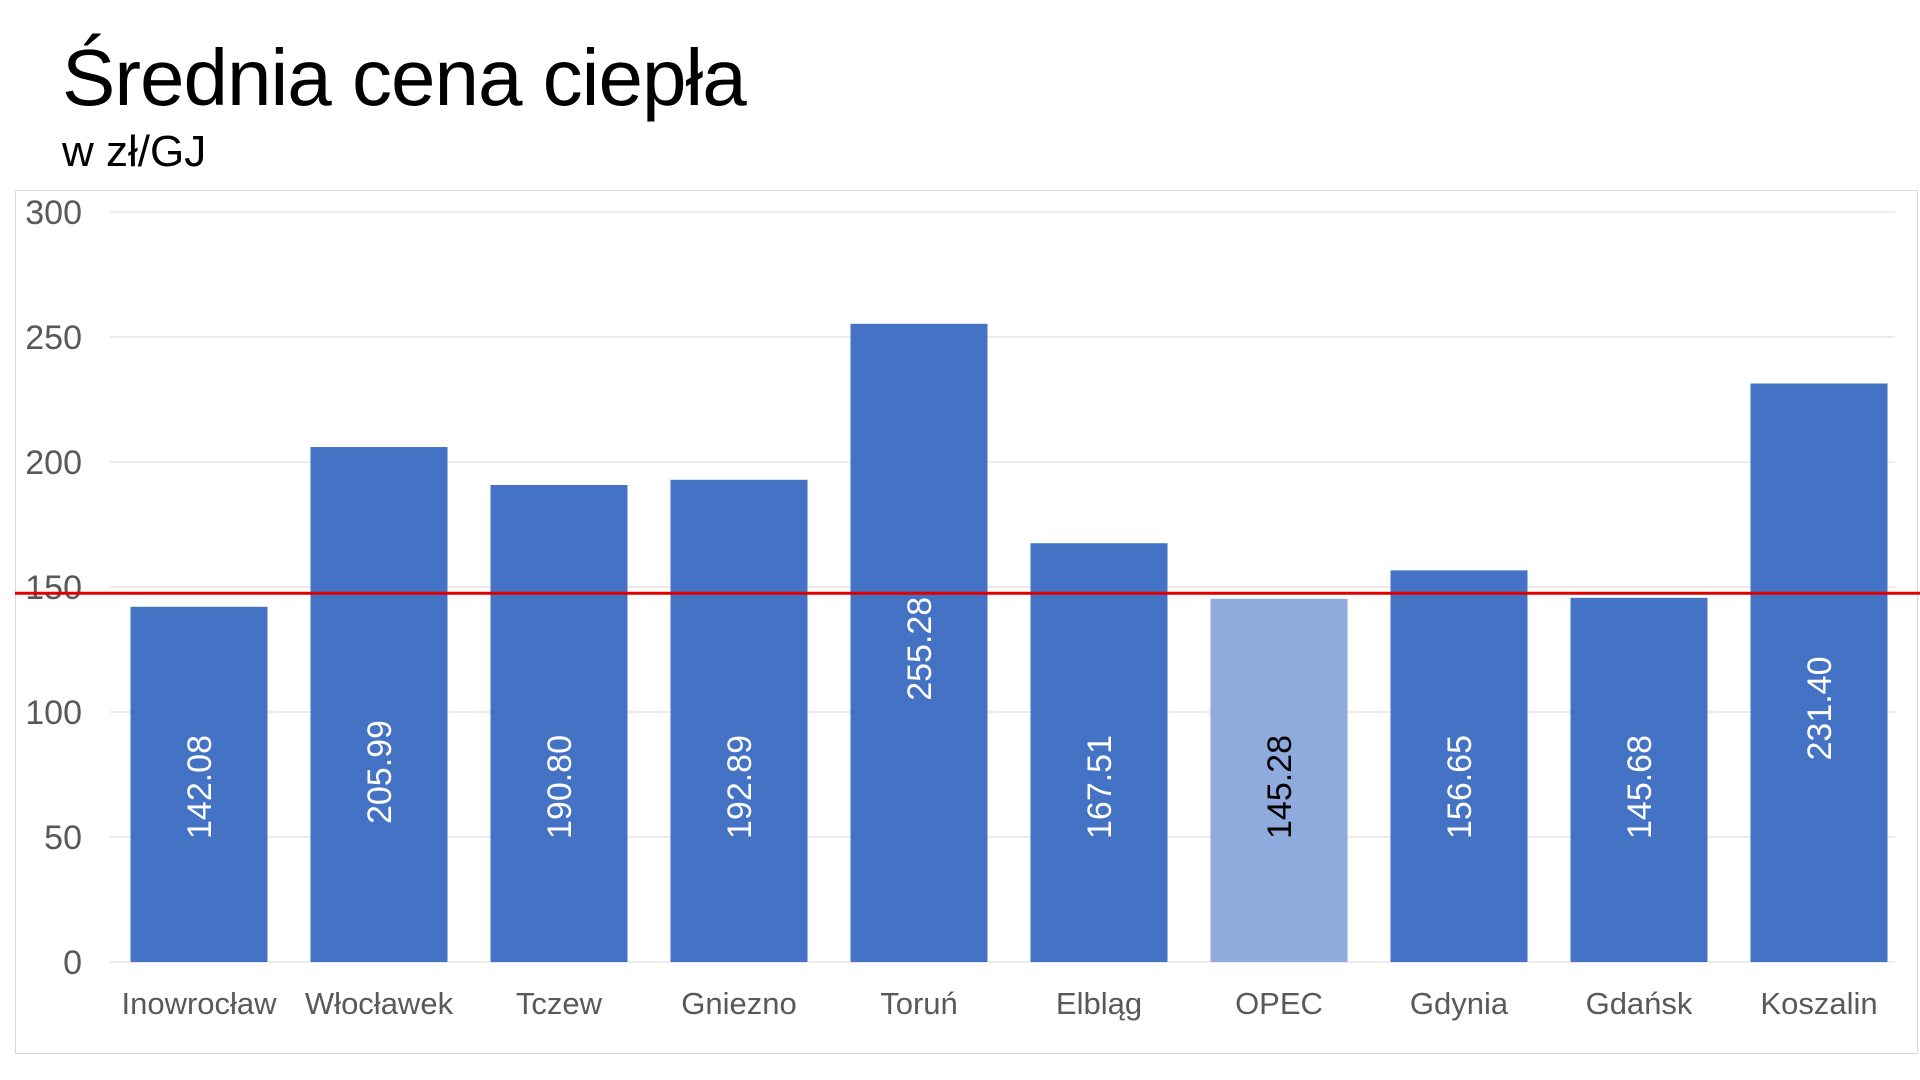 The image size is (1920, 1080). Describe the element at coordinates (199, 1003) in the screenshot. I see `x-tick-label: Inowrocław` at that location.